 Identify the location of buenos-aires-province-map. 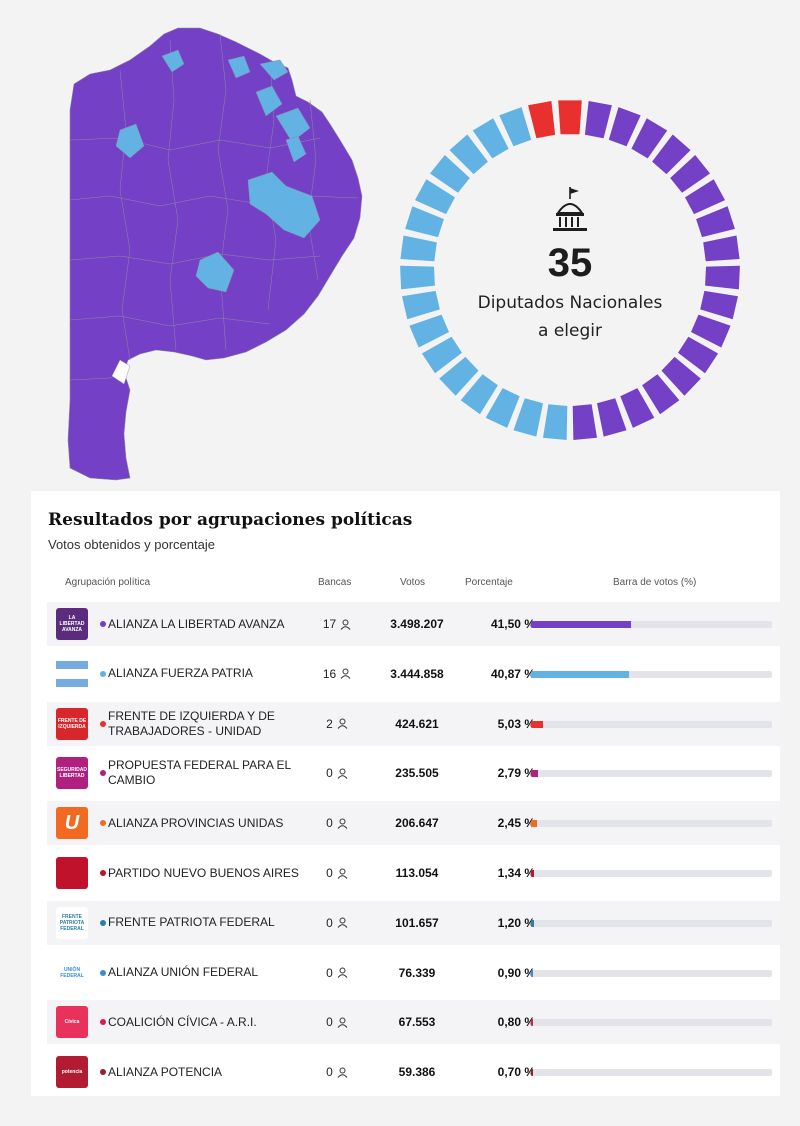
(215, 254).